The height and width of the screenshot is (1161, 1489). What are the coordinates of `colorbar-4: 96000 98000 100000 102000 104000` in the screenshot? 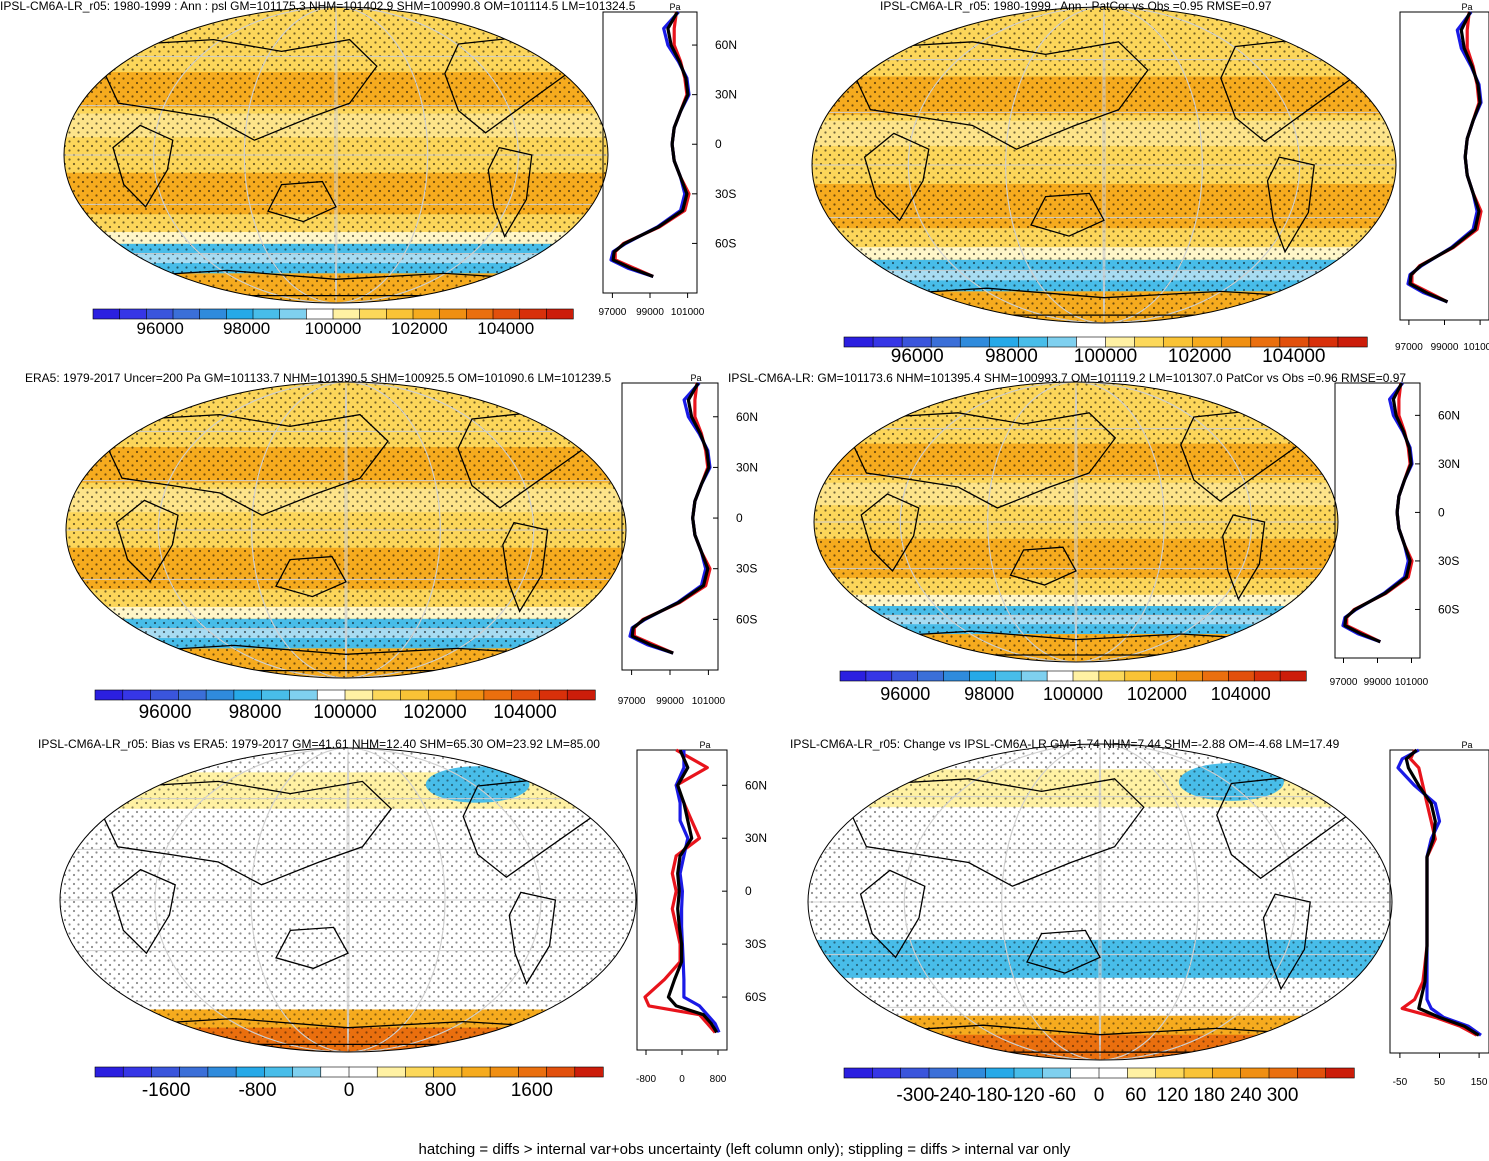 It's located at (1073, 687).